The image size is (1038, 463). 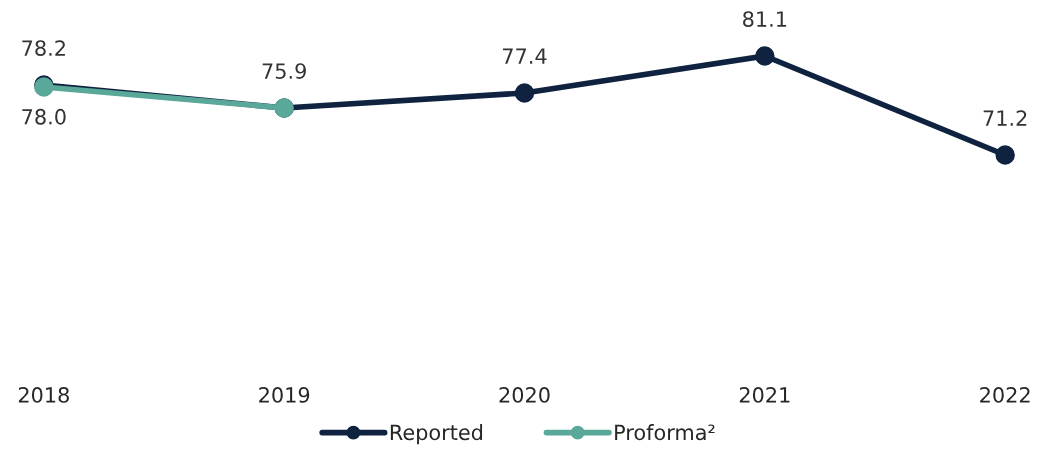 What do you see at coordinates (436, 434) in the screenshot?
I see `legend-label: Reported` at bounding box center [436, 434].